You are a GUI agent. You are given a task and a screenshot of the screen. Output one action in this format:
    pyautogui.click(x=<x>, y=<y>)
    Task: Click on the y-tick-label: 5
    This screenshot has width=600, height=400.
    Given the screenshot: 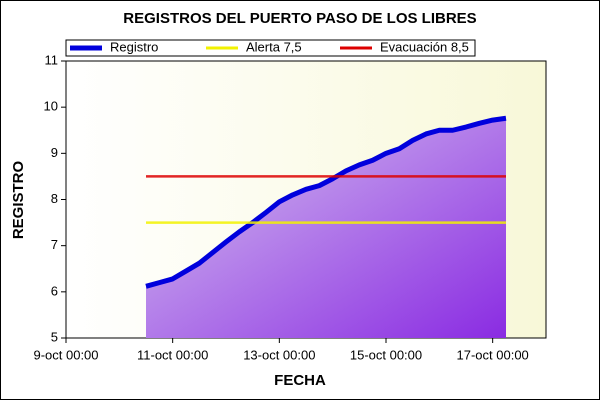 What is the action you would take?
    pyautogui.click(x=54, y=336)
    